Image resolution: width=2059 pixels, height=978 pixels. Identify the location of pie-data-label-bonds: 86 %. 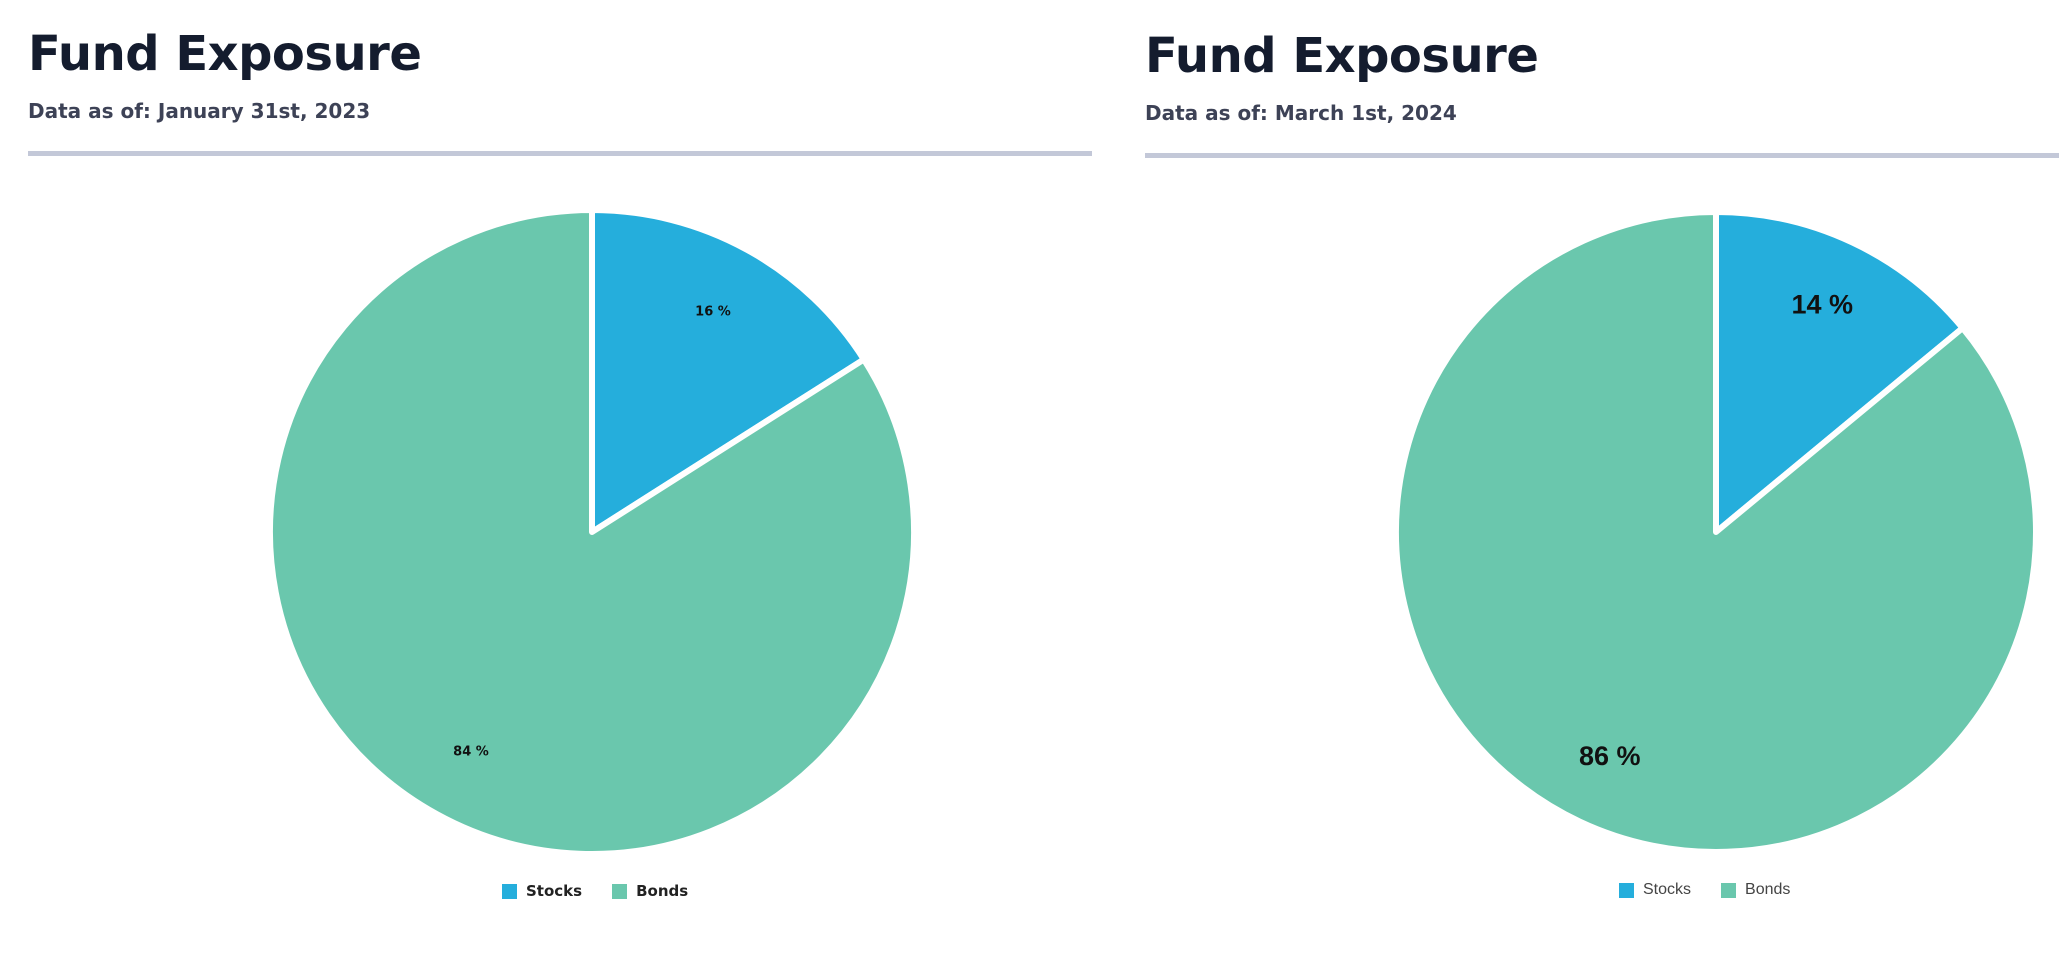
(1610, 756).